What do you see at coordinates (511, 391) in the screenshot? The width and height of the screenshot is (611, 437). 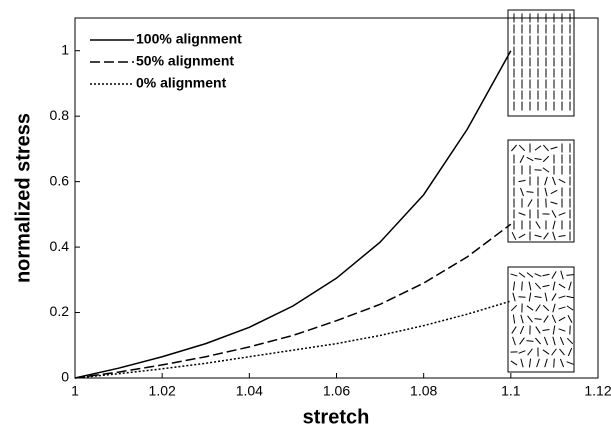 I see `x-tick-label: 1.1` at bounding box center [511, 391].